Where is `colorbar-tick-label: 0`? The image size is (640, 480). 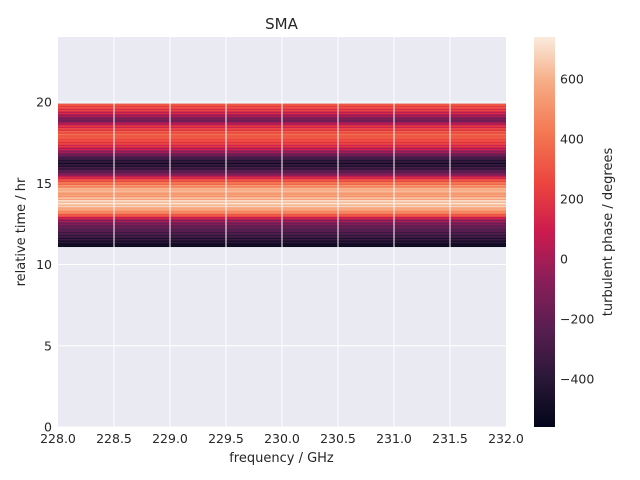 colorbar-tick-label: 0 is located at coordinates (564, 259).